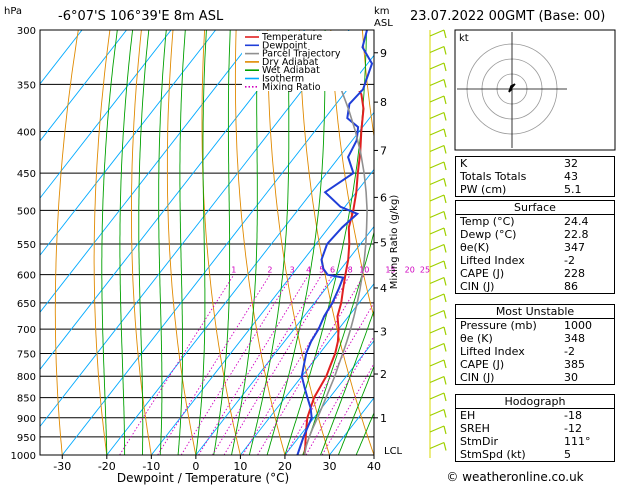 The image size is (629, 486). I want to click on km-tick-label: 5, so click(383, 243).